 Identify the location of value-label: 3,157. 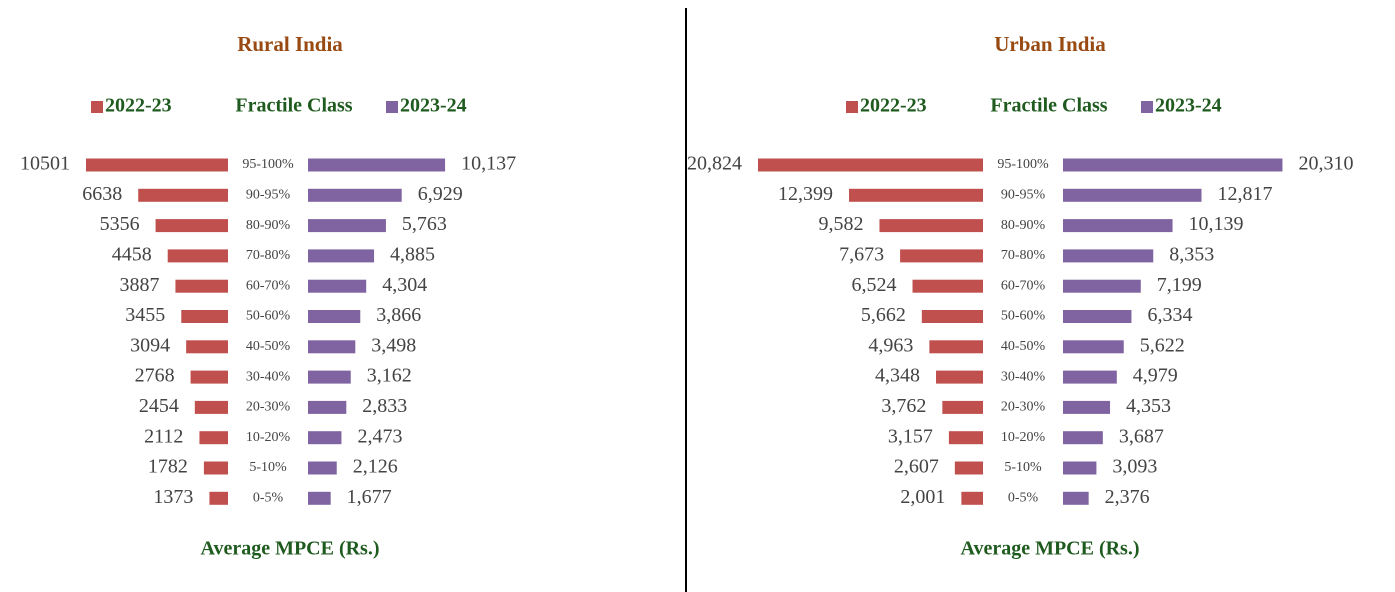
(910, 436).